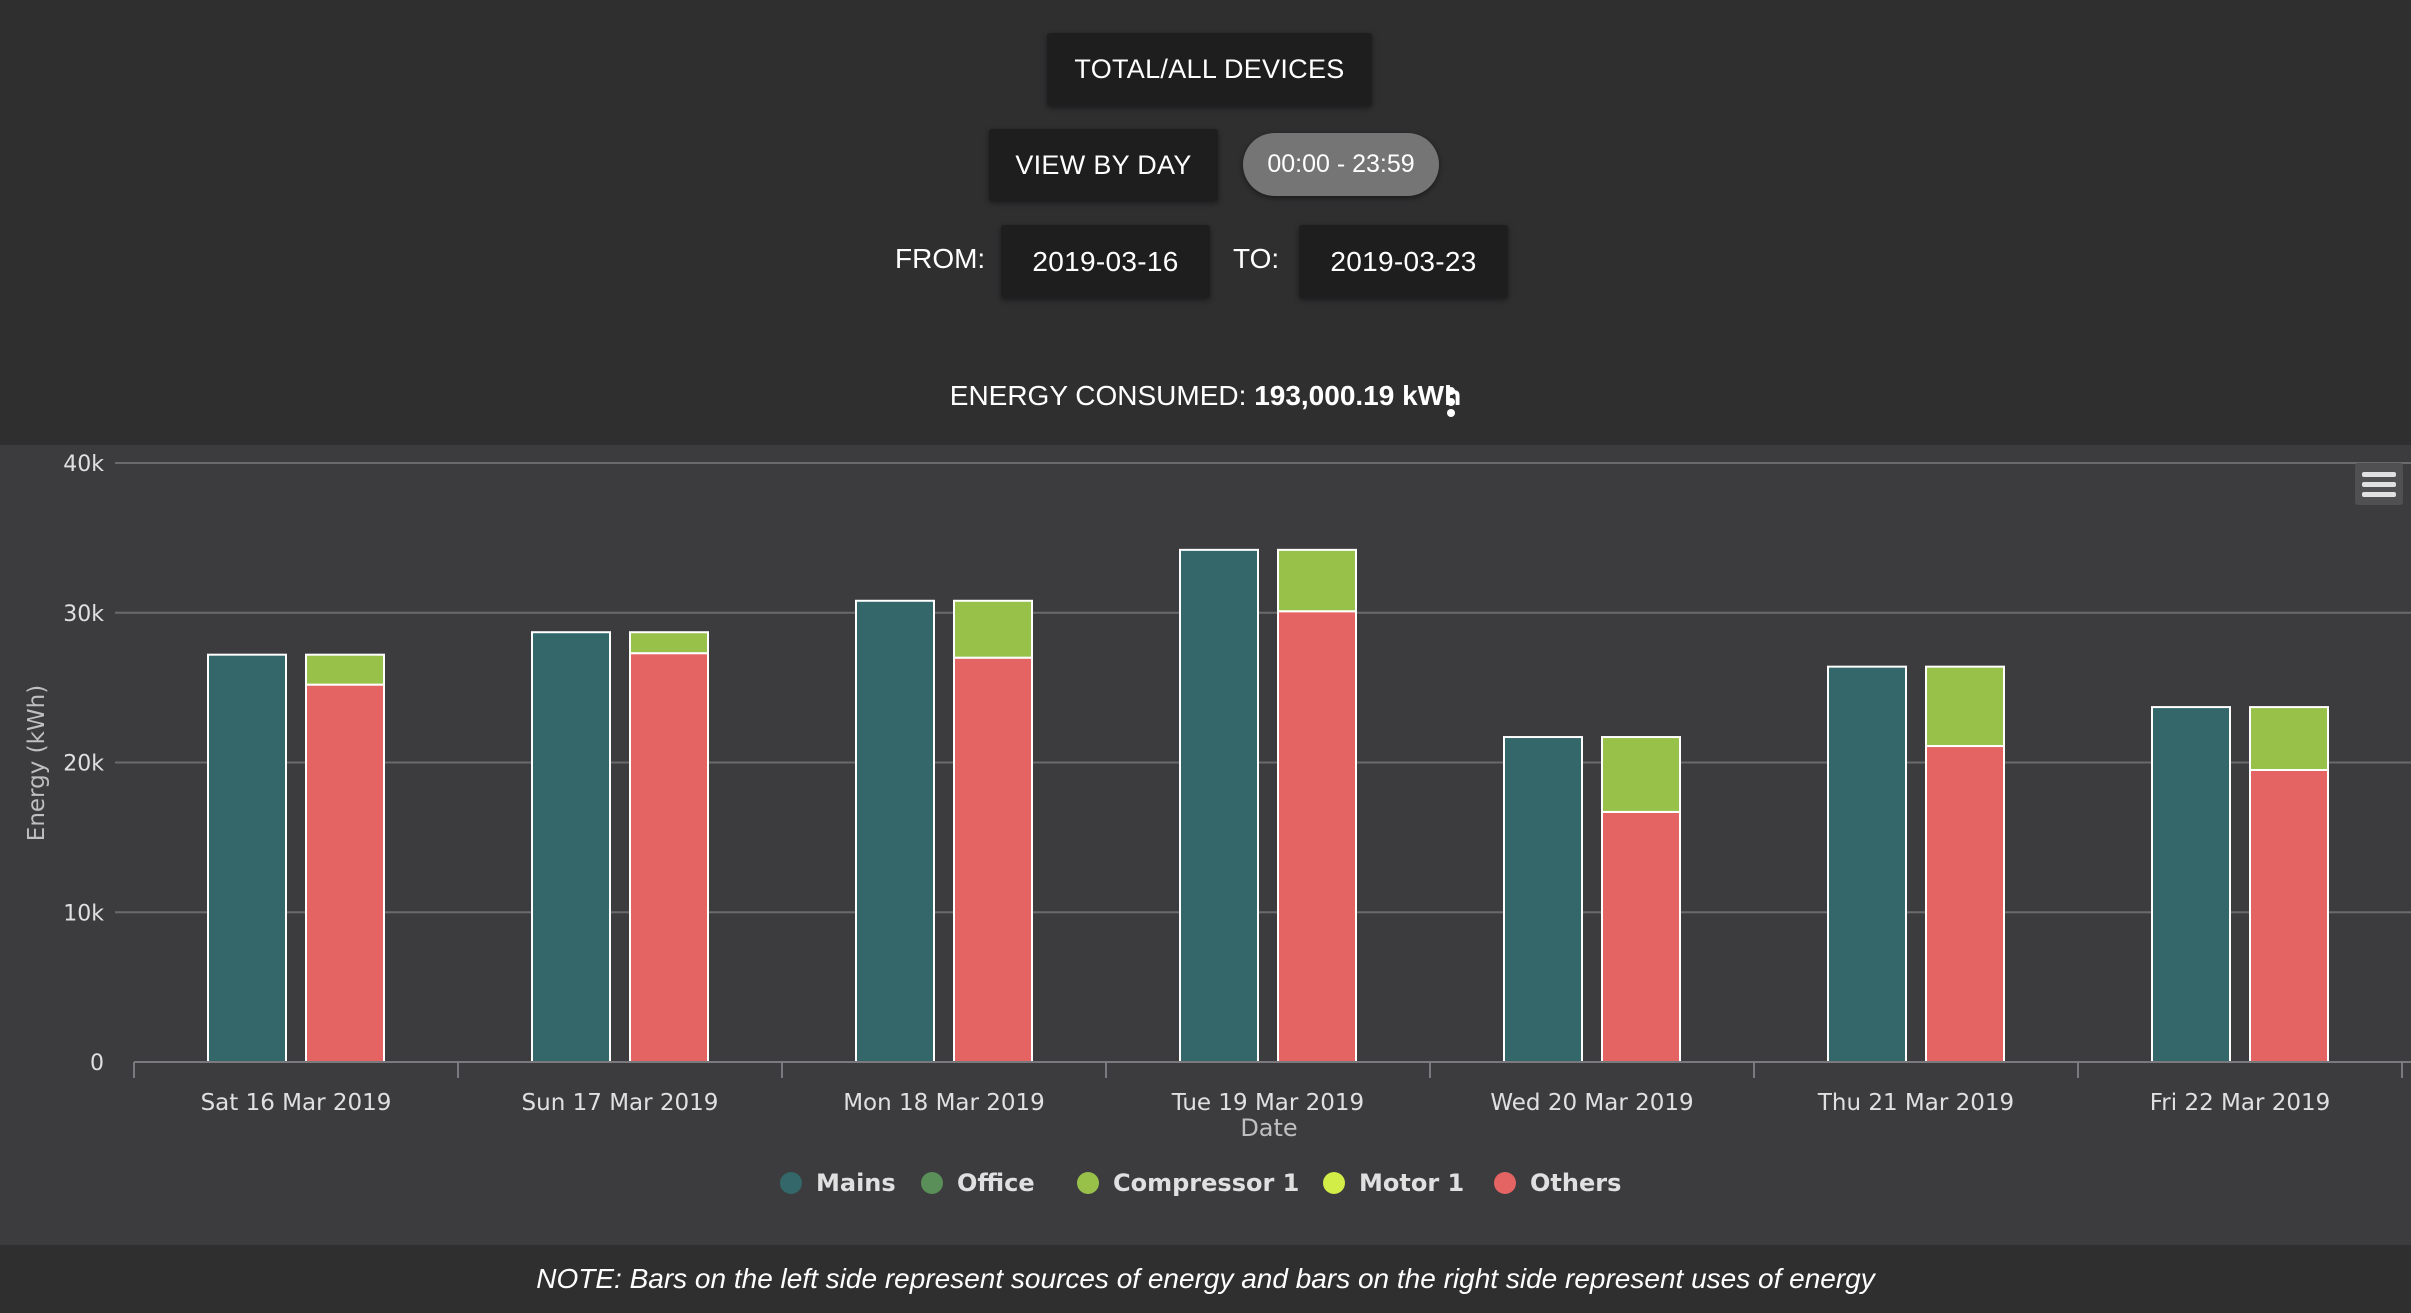  I want to click on legend-item-compressor-1: Compressor 1, so click(1188, 1183).